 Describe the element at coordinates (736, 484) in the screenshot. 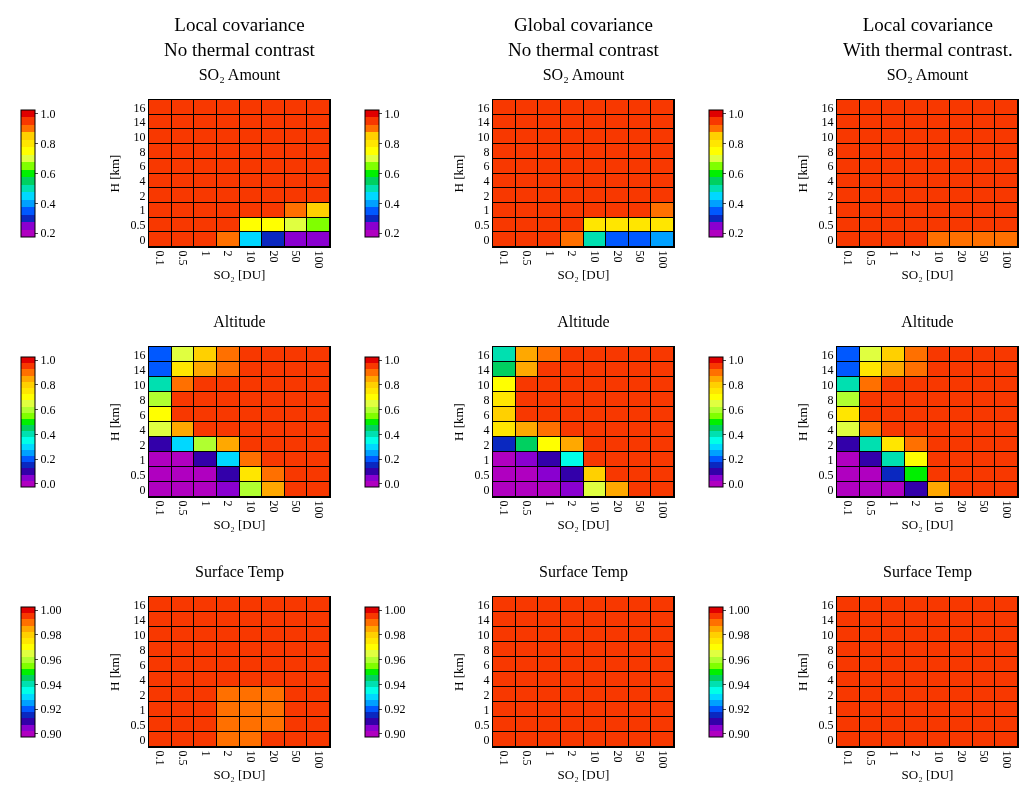

I see `color-bar-label: 0.0` at that location.